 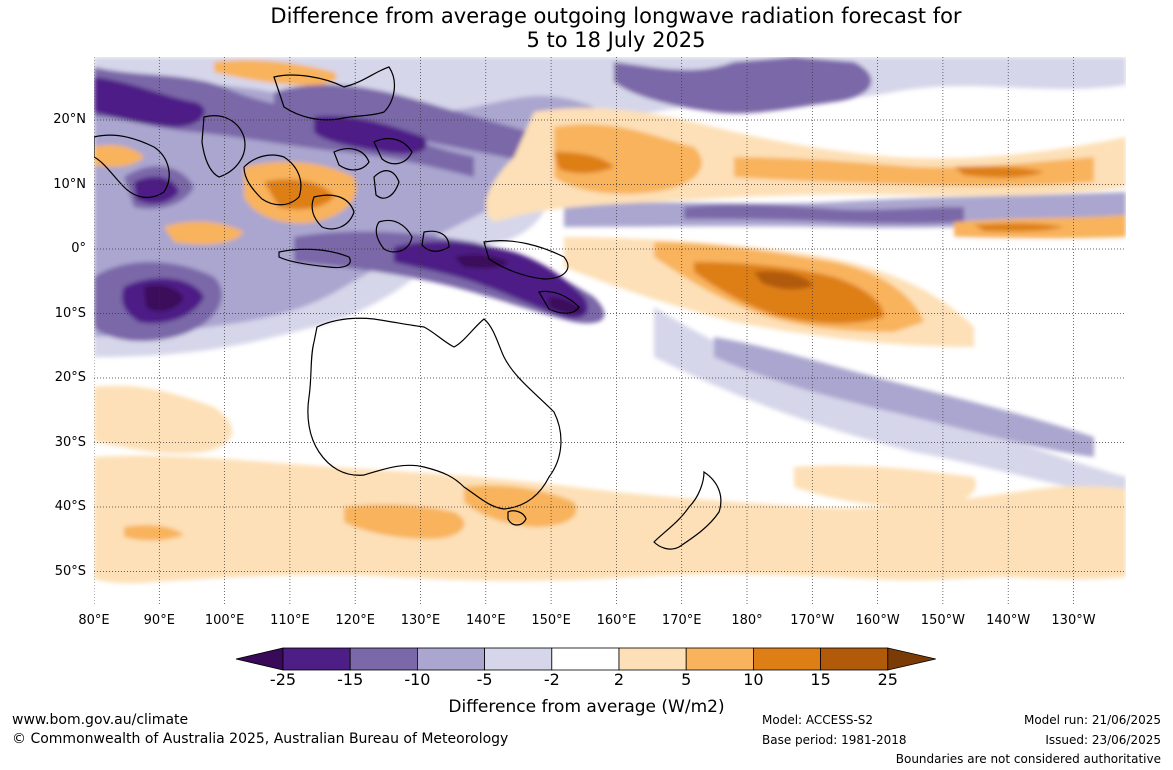 I want to click on latitude-label: 30°S, so click(x=70, y=442).